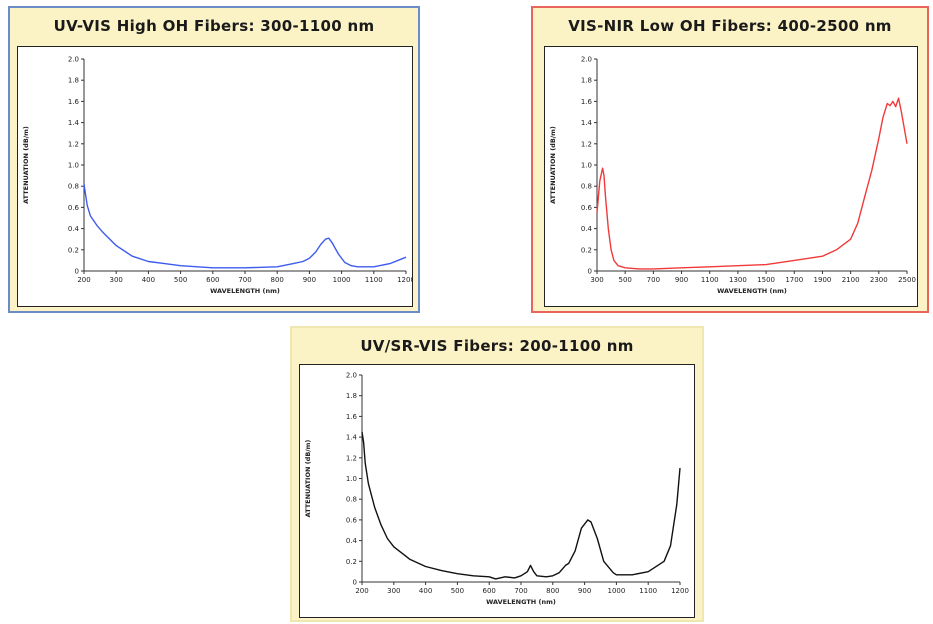  What do you see at coordinates (730, 26) in the screenshot?
I see `chart-title: VIS-NIR Low OH Fibers: 400-2500 nm` at bounding box center [730, 26].